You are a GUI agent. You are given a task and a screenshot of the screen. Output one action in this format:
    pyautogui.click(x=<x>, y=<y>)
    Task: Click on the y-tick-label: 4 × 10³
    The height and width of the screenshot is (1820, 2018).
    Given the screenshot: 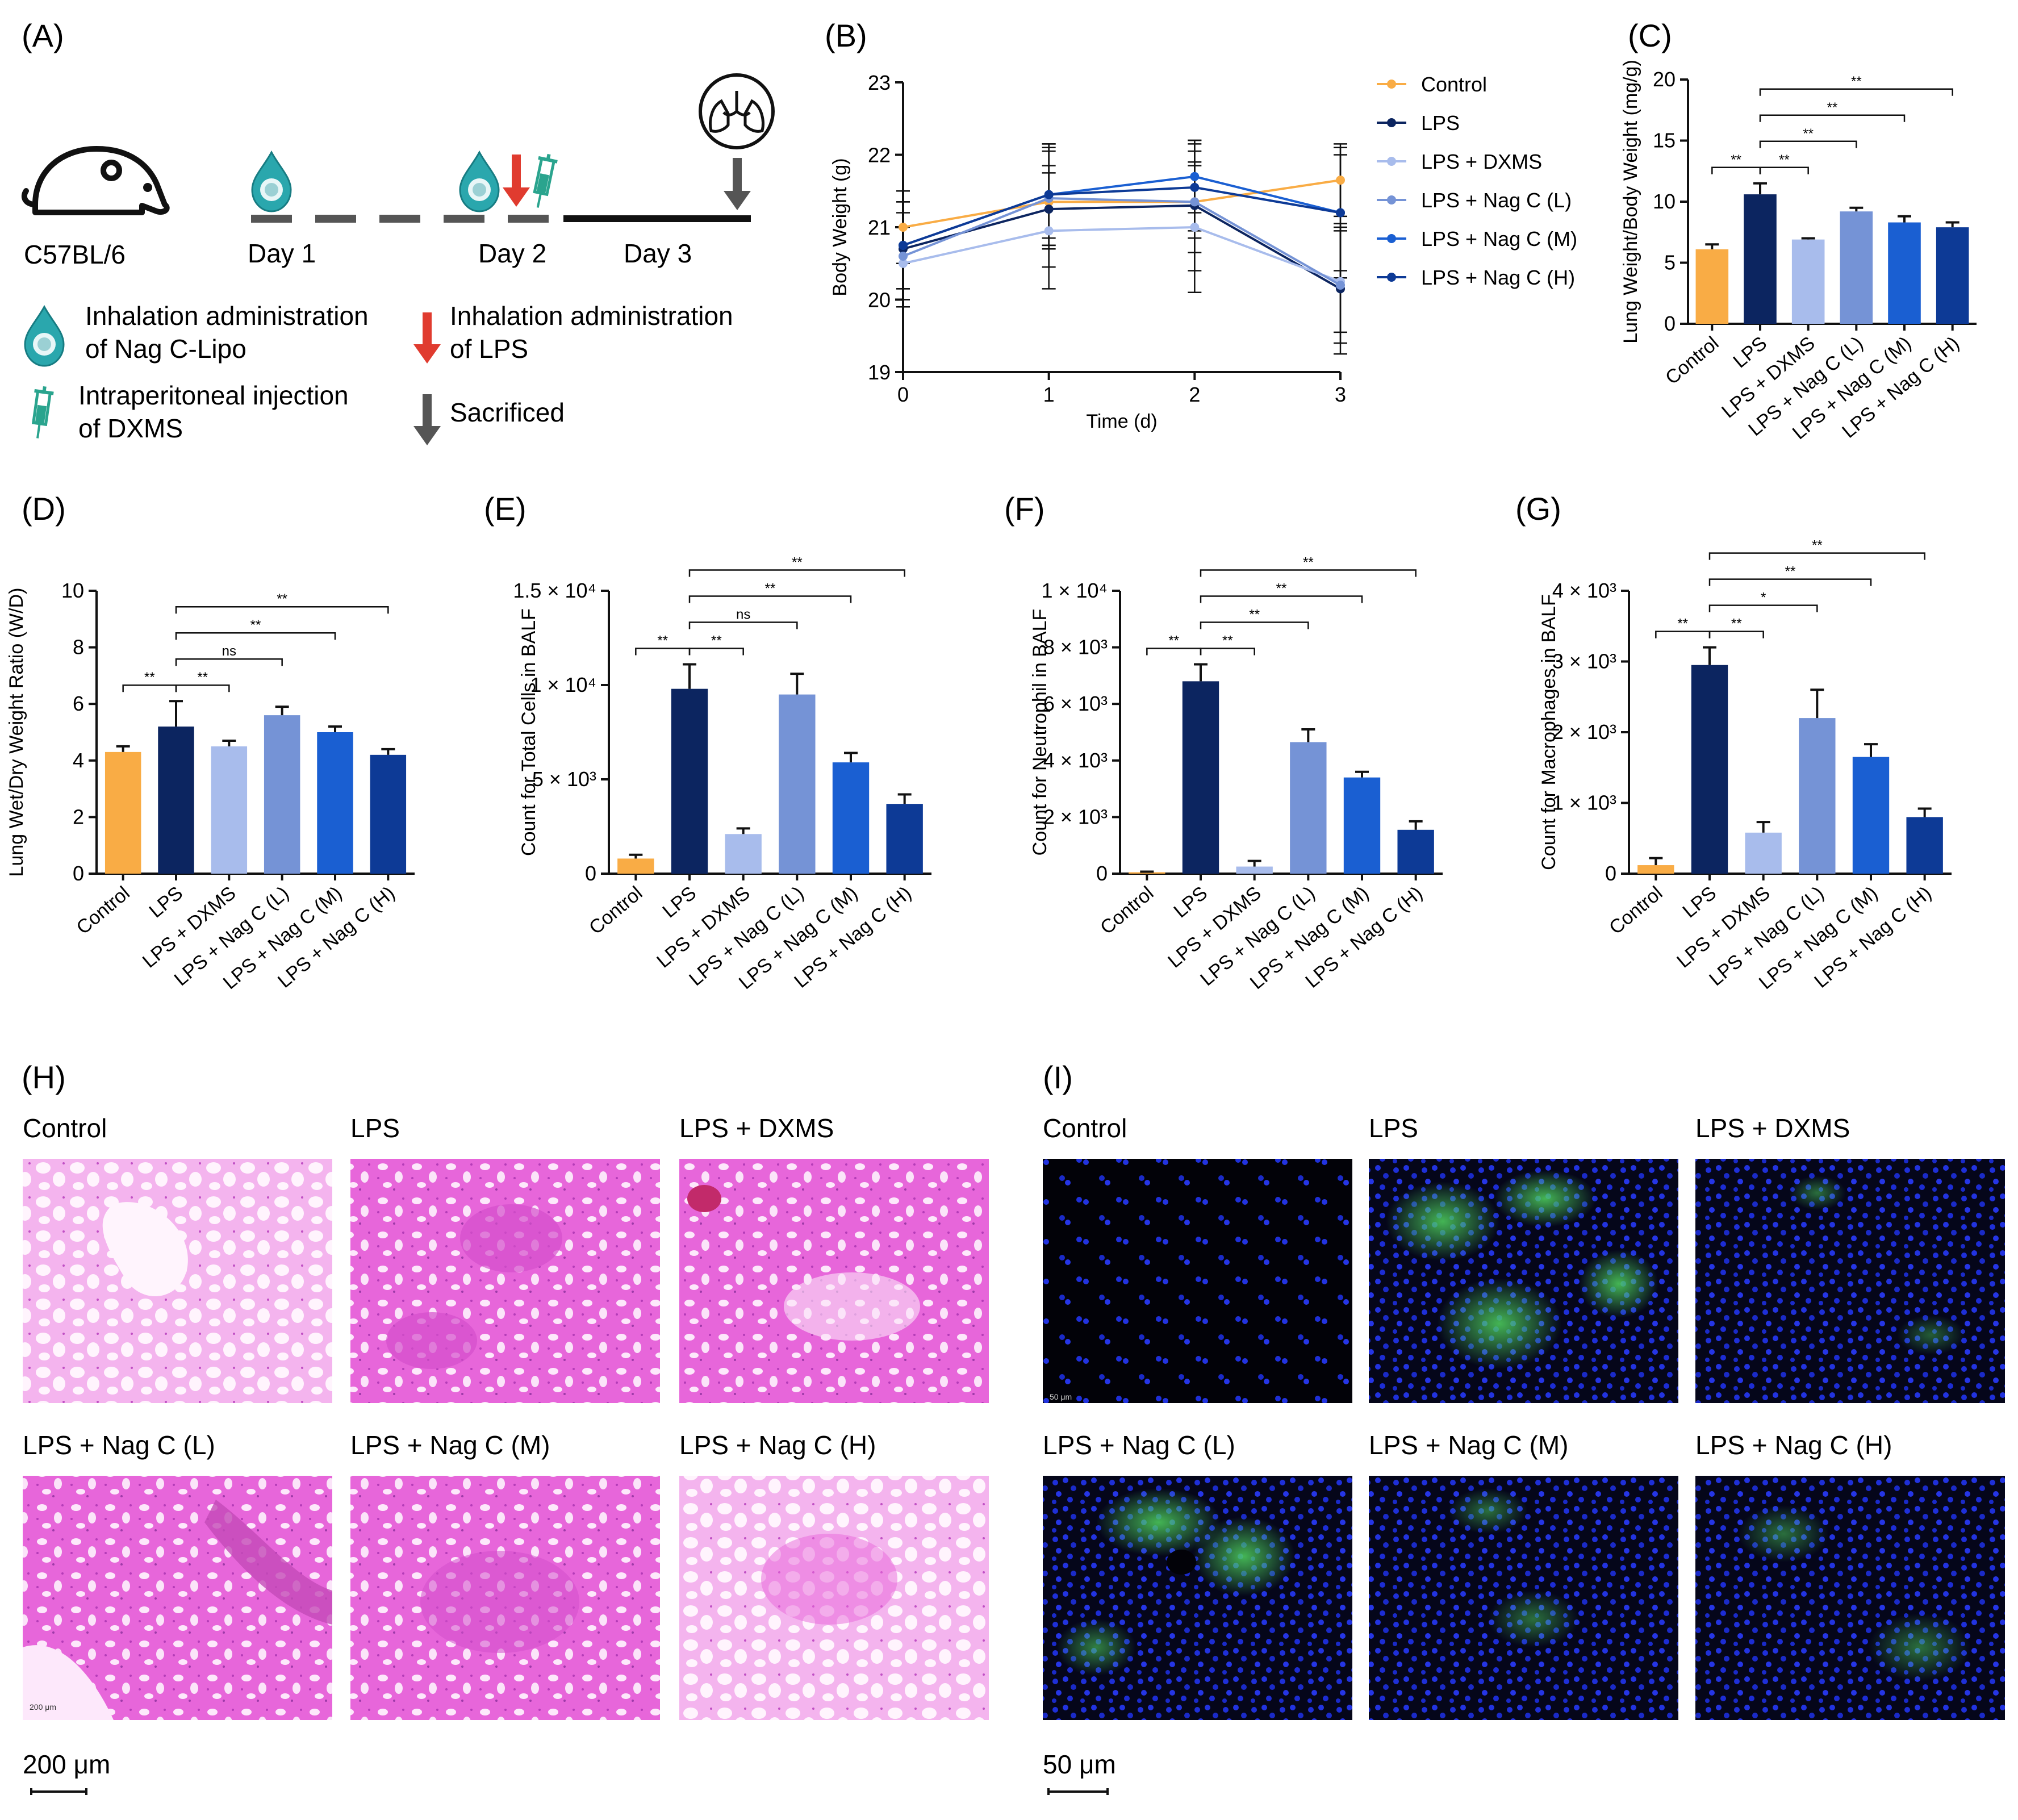 What is the action you would take?
    pyautogui.click(x=1076, y=761)
    